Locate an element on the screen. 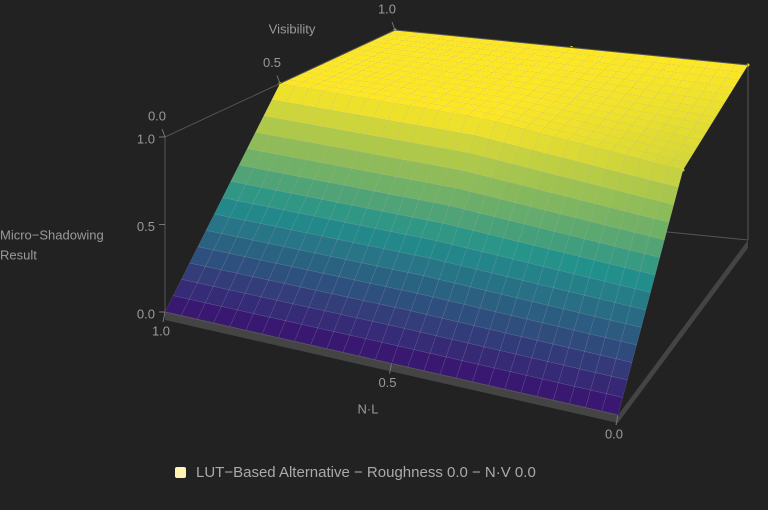 This screenshot has width=768, height=510. box-edge is located at coordinates (571, 47).